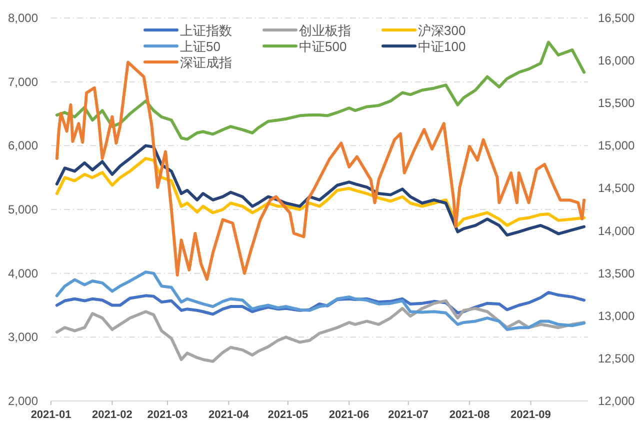  Describe the element at coordinates (206, 62) in the screenshot. I see `legend-label: 深证成指` at that location.